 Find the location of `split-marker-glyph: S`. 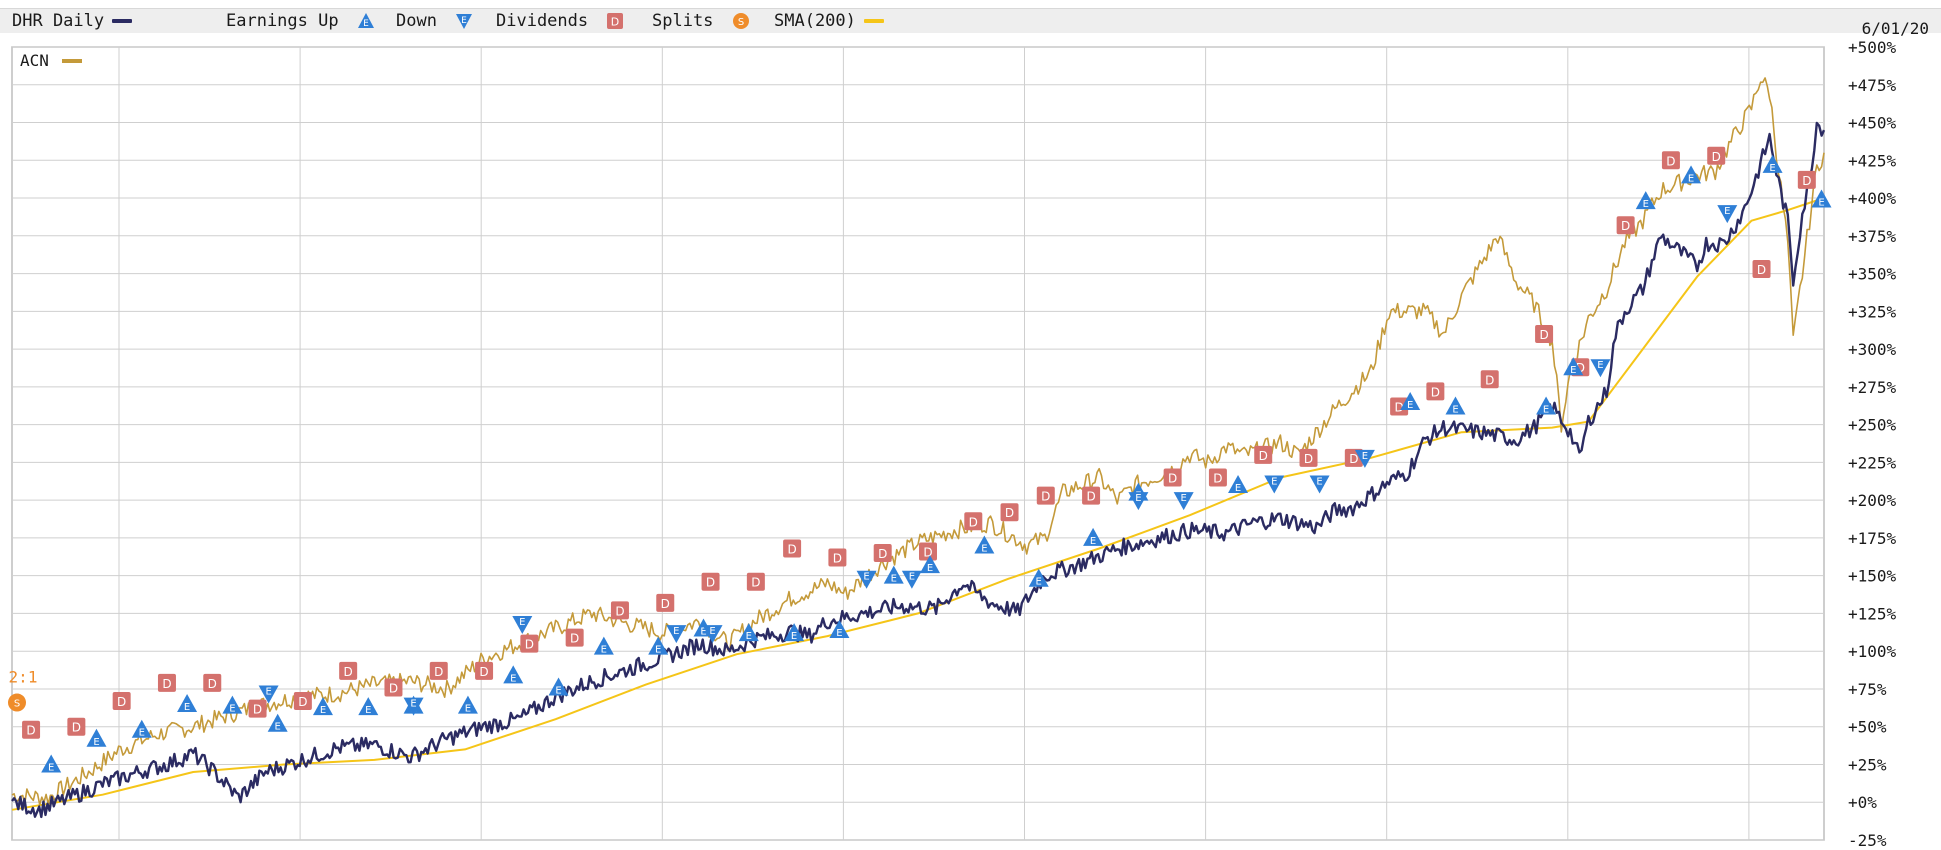

split-marker-glyph: S is located at coordinates (17, 704).